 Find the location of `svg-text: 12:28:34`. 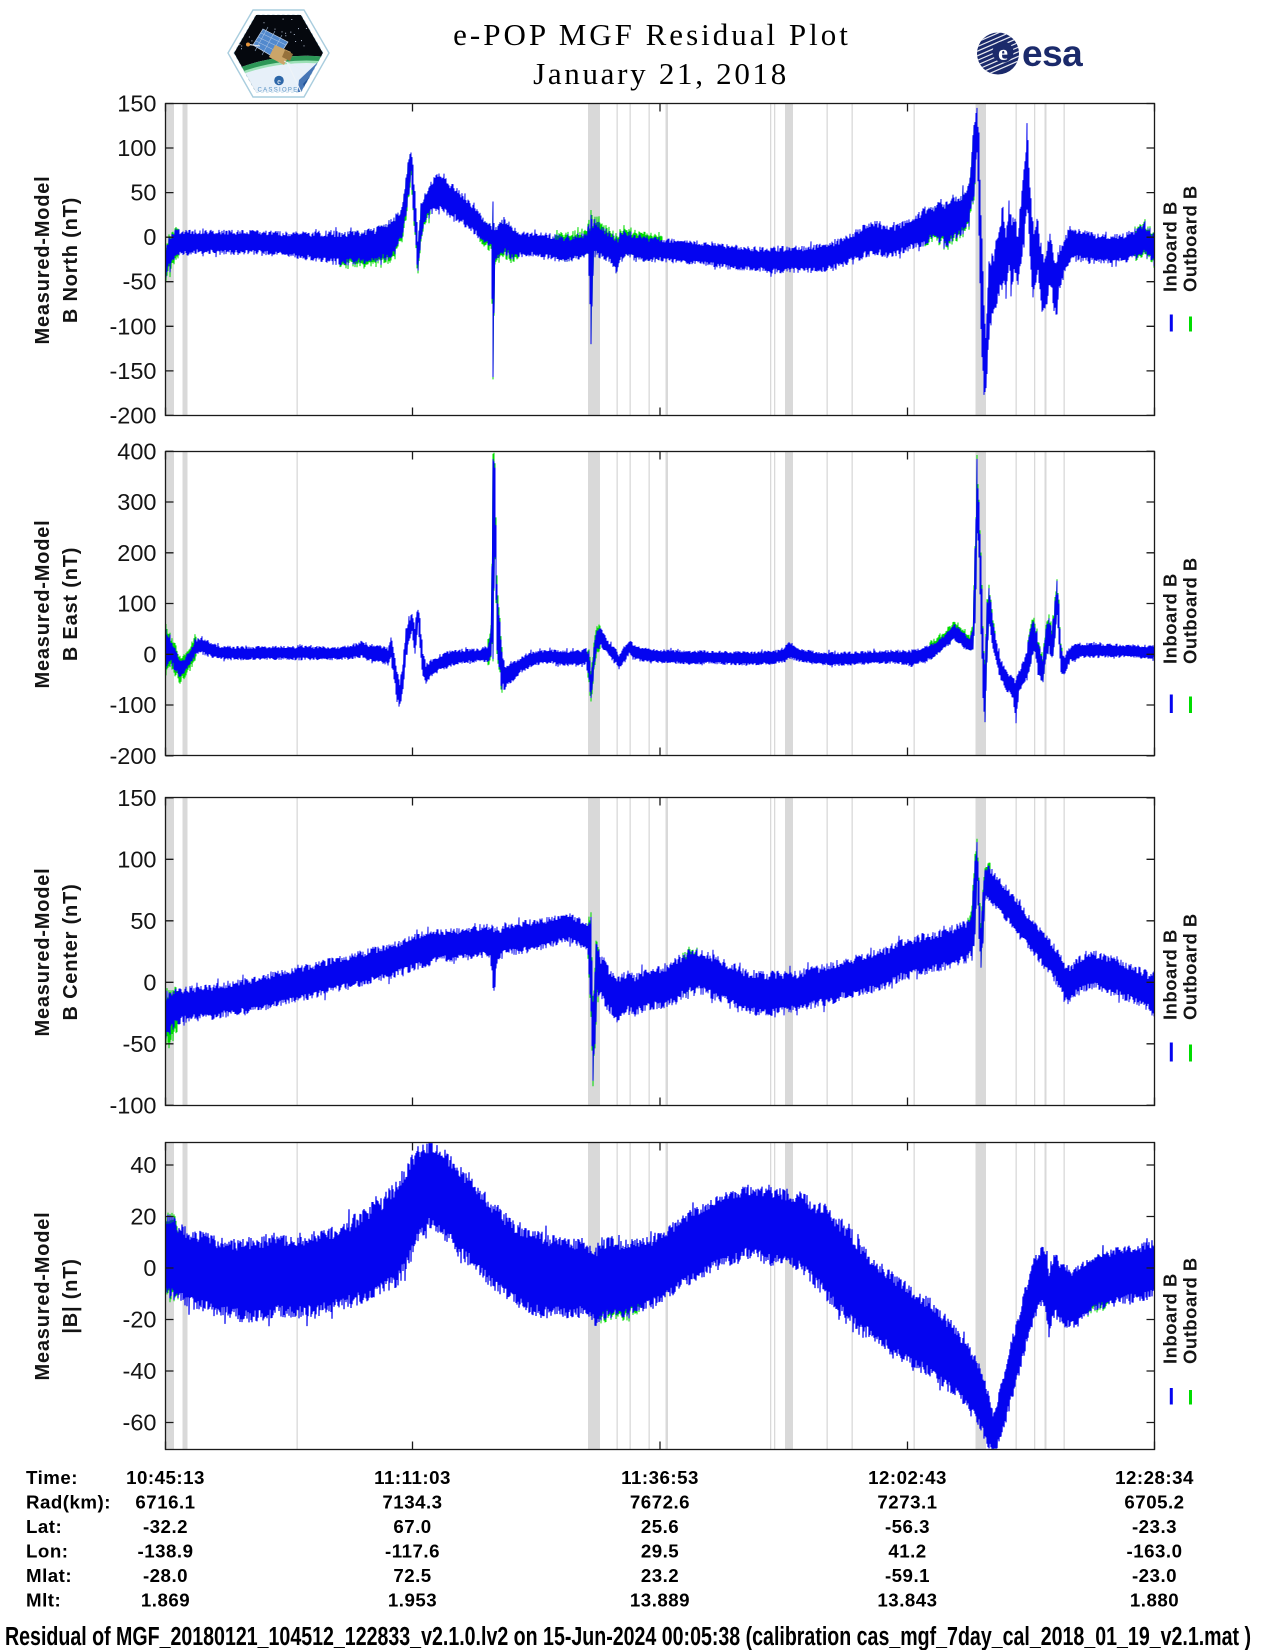

svg-text: 12:28:34 is located at coordinates (1154, 1477).